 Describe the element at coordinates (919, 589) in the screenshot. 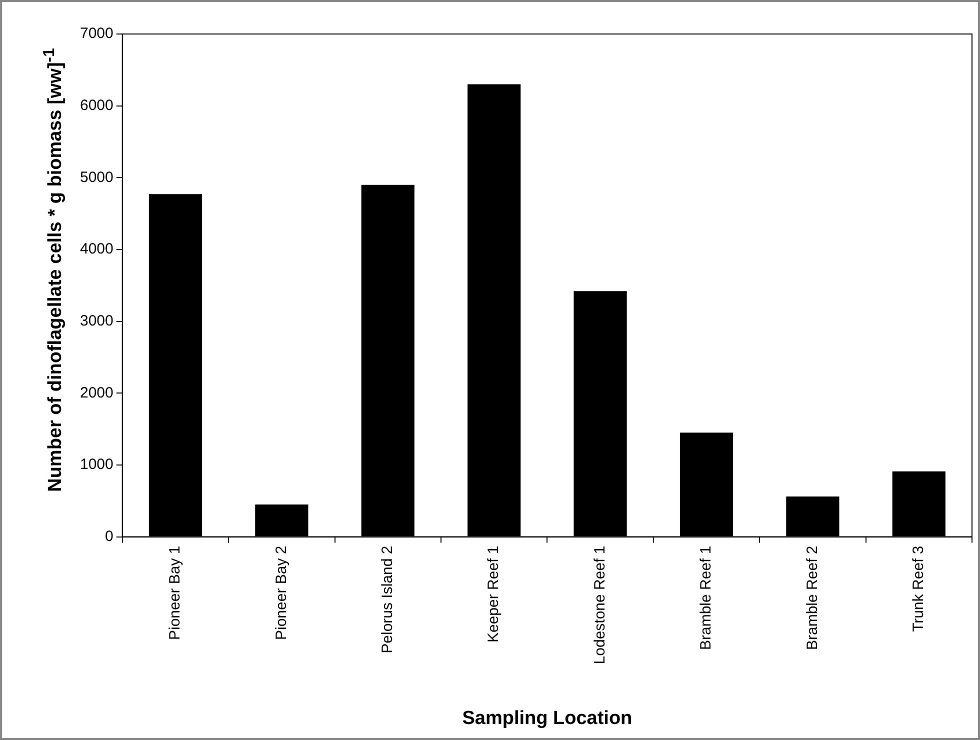

I see `x-tick-label: Trunk Reef 3` at that location.